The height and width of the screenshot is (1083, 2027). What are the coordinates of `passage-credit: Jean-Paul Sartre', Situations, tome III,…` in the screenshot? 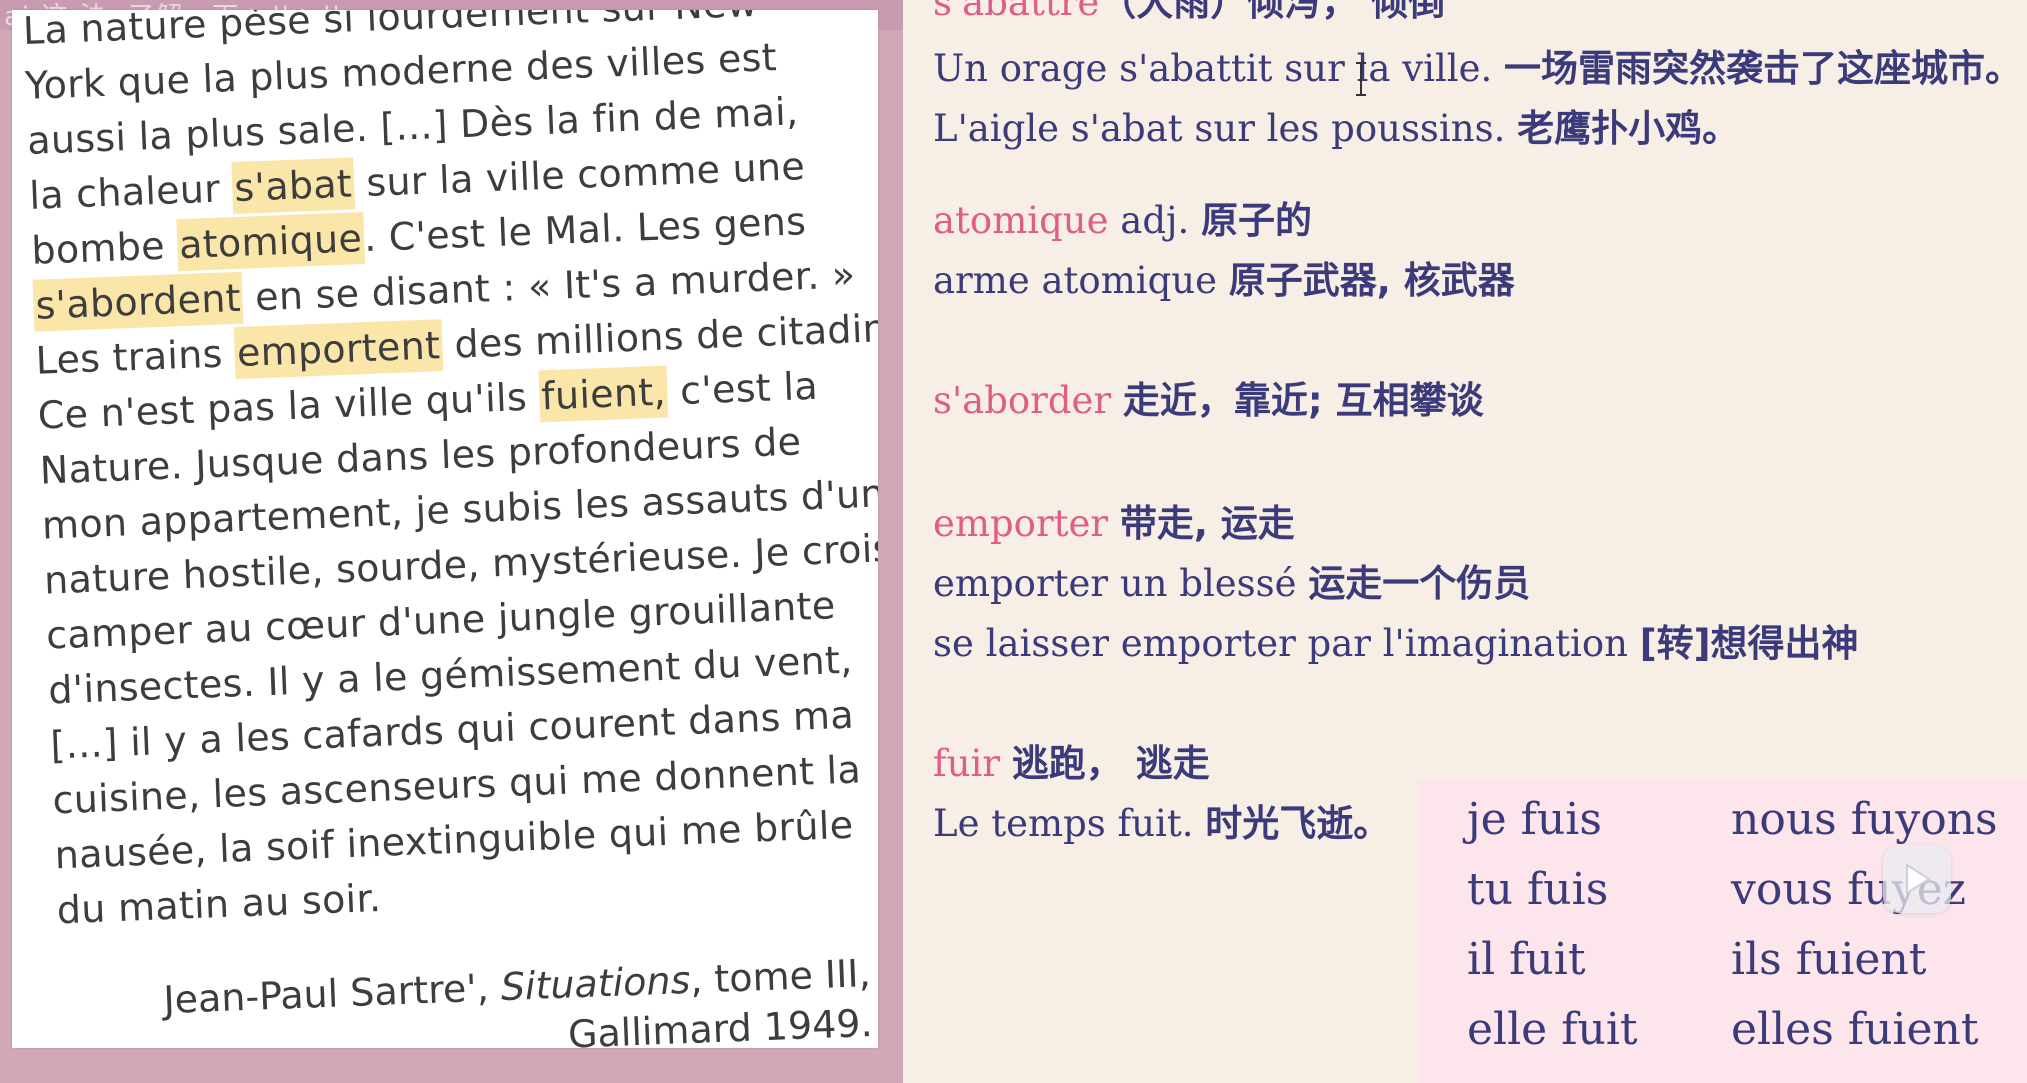 It's located at (518, 998).